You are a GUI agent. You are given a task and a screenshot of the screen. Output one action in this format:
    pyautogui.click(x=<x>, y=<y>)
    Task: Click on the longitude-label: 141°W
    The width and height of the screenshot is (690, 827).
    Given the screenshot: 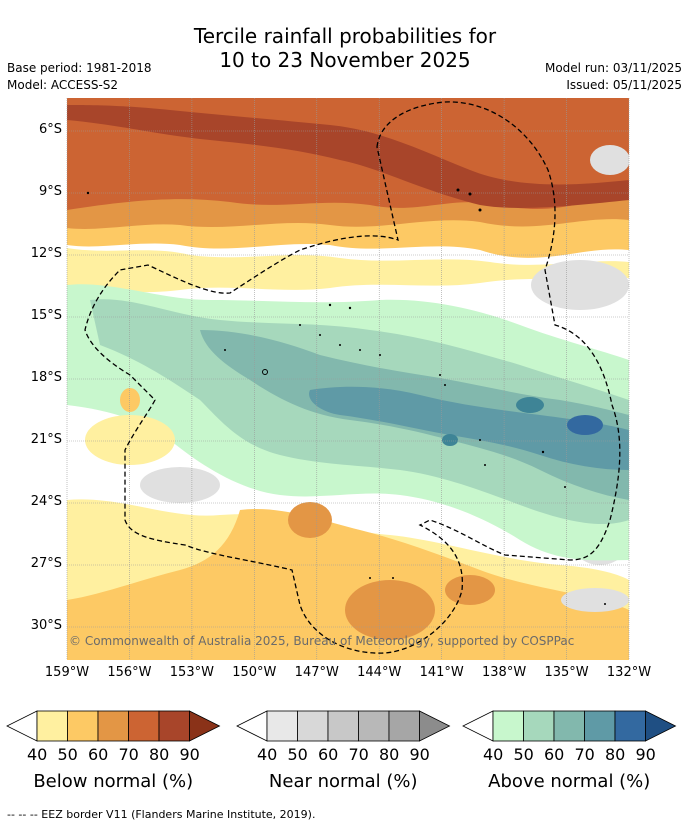 What is the action you would take?
    pyautogui.click(x=441, y=672)
    